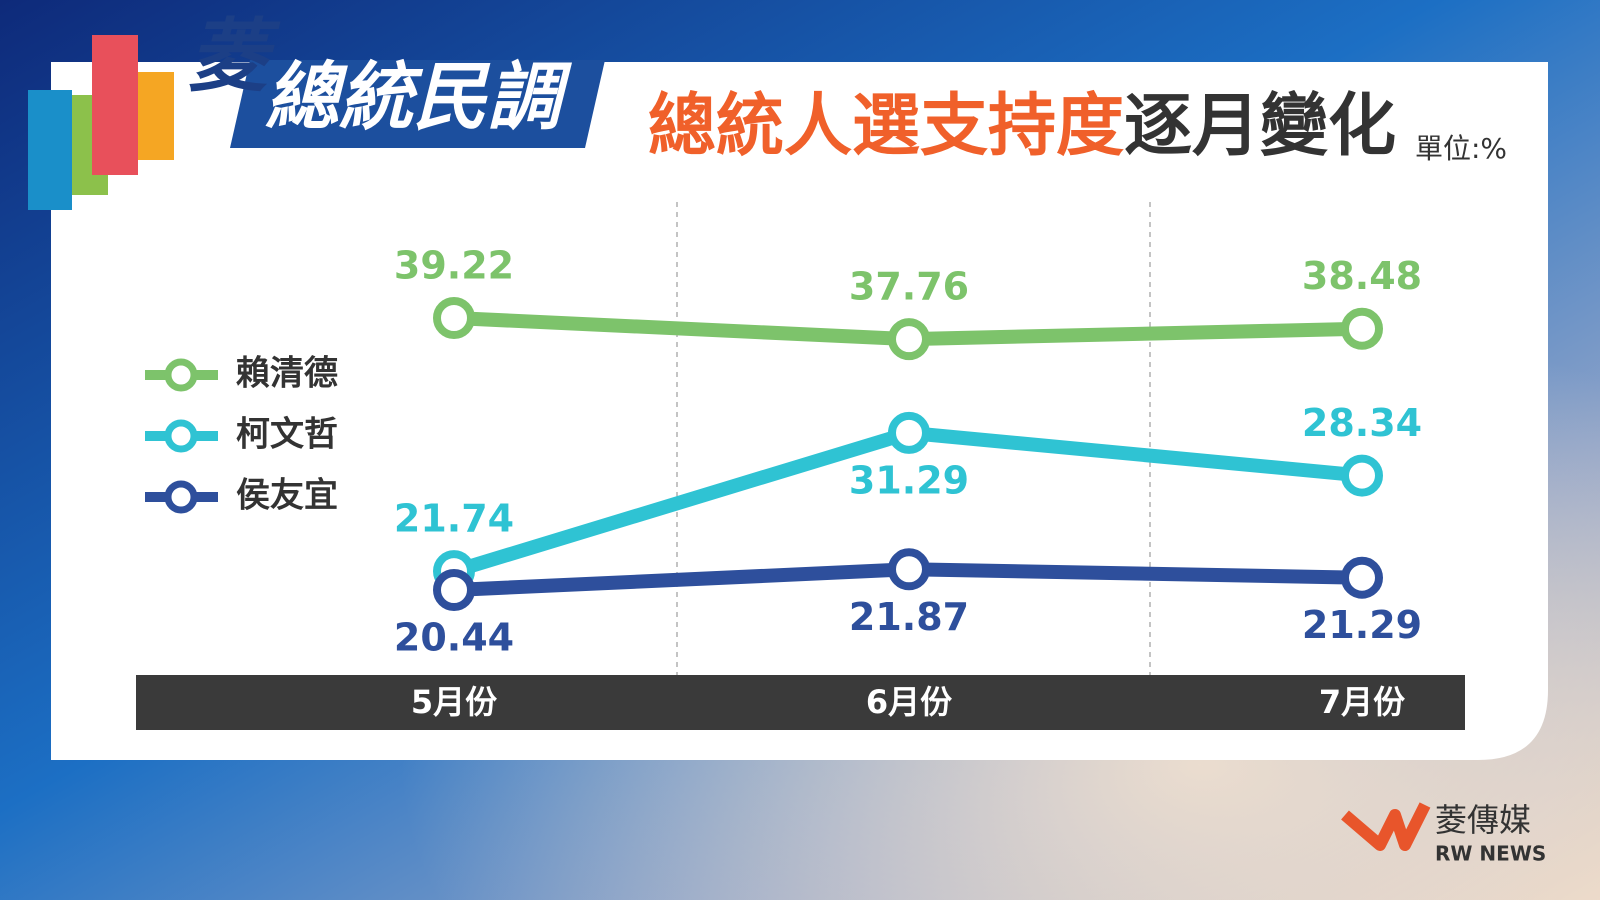  I want to click on x-tick-label: 7月份, so click(1362, 702).